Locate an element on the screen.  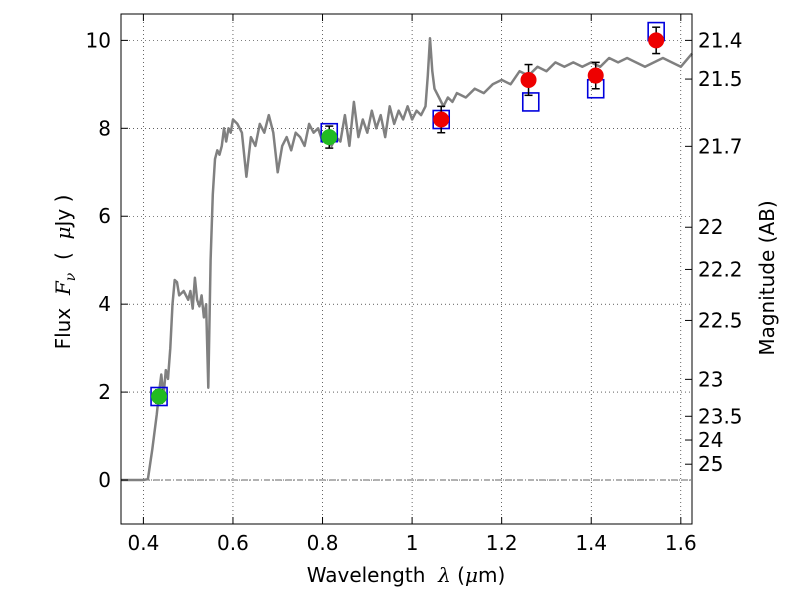
x-tick-label: 0.6 is located at coordinates (233, 543).